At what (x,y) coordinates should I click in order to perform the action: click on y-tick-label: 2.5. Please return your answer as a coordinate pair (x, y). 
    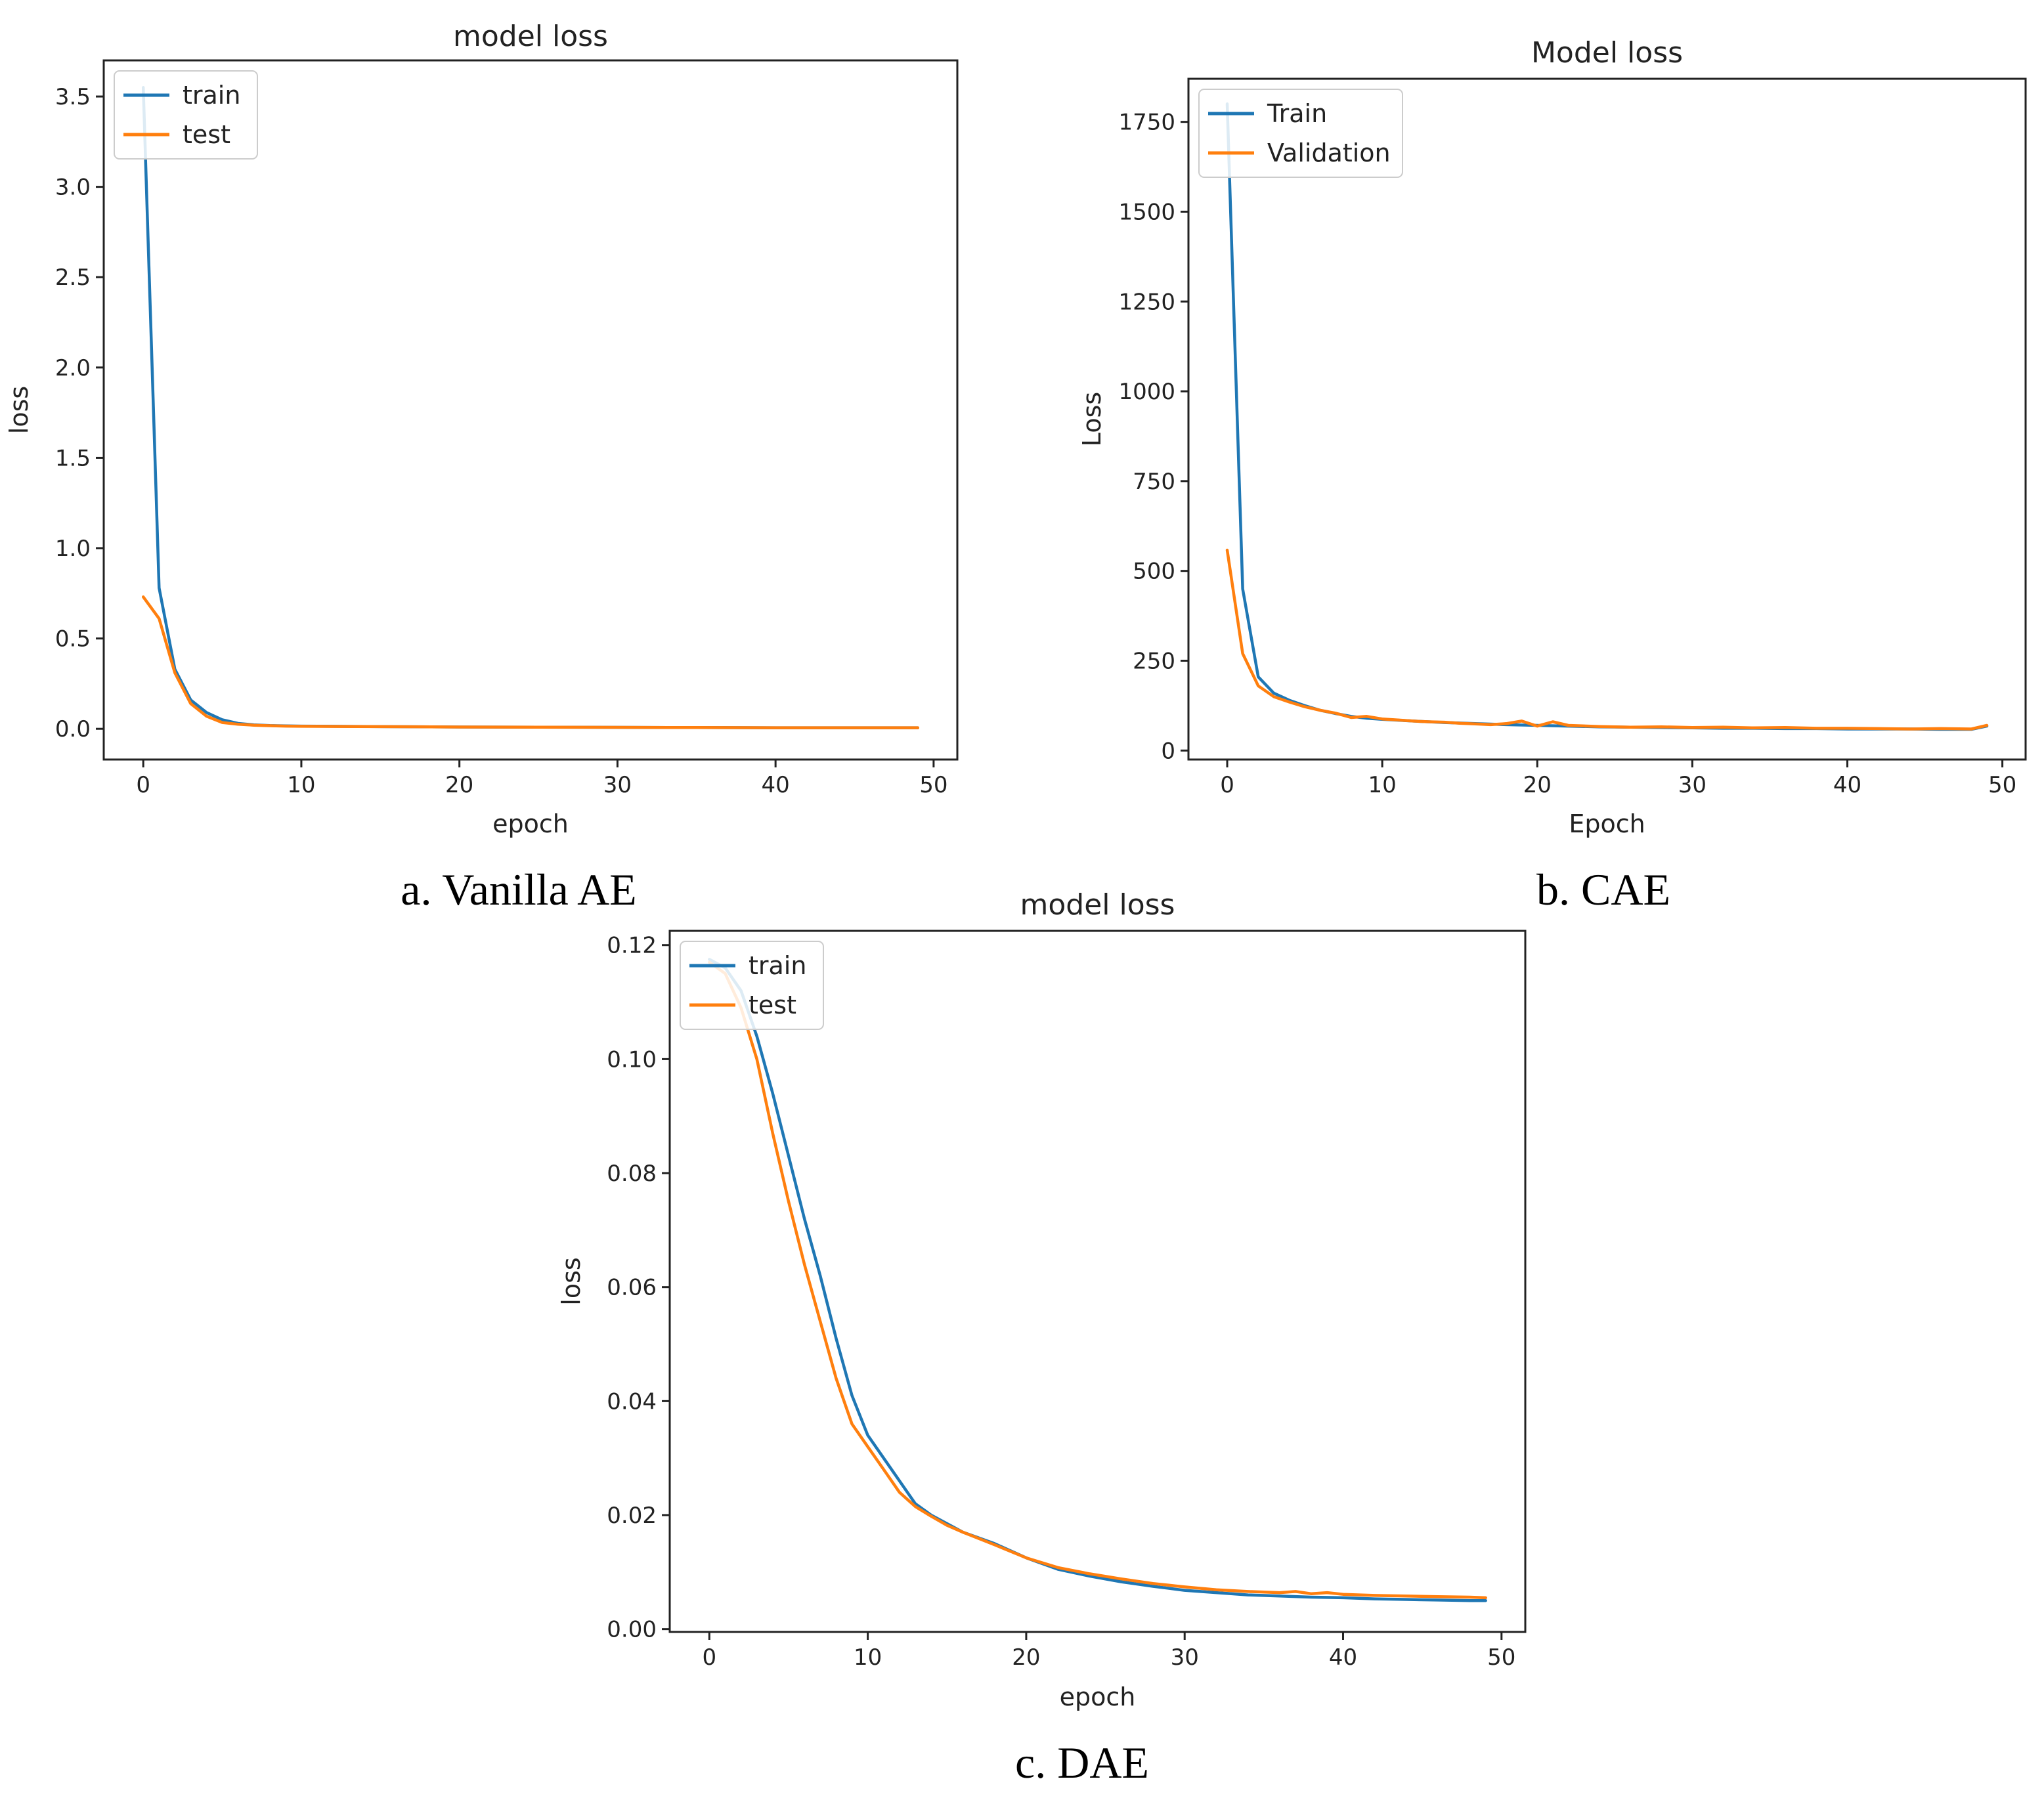
    Looking at the image, I should click on (73, 278).